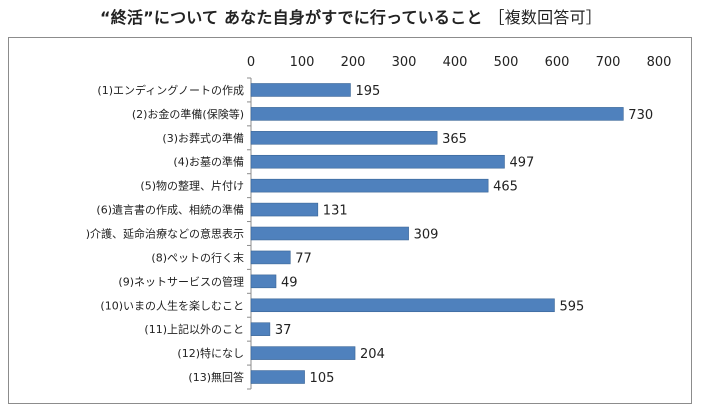  I want to click on category-label: (13)無回答, so click(216, 377).